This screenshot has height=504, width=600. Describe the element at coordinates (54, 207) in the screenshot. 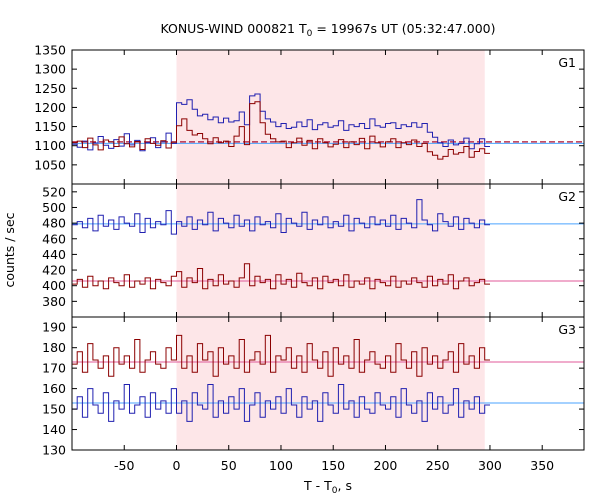

I see `y-tick-label: 500` at that location.